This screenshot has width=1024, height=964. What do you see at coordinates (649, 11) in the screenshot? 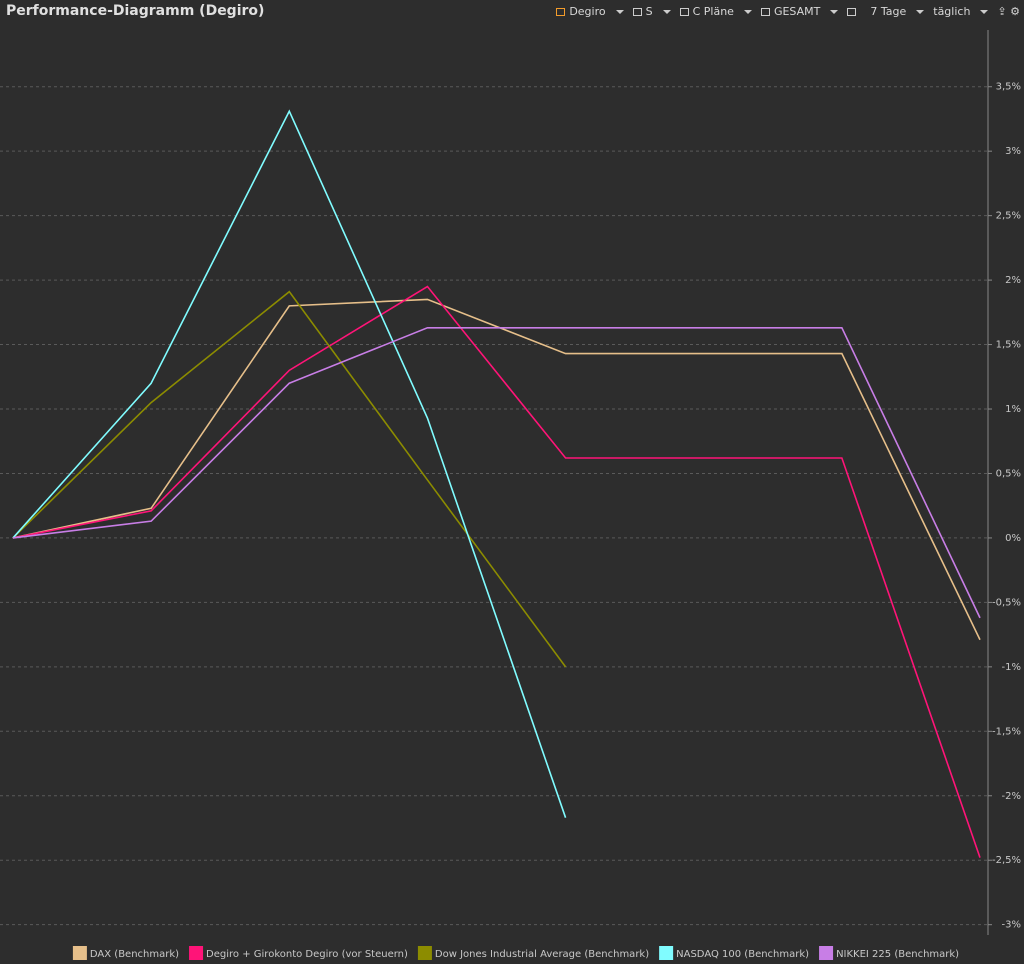
I see `toolbar-label: S` at bounding box center [649, 11].